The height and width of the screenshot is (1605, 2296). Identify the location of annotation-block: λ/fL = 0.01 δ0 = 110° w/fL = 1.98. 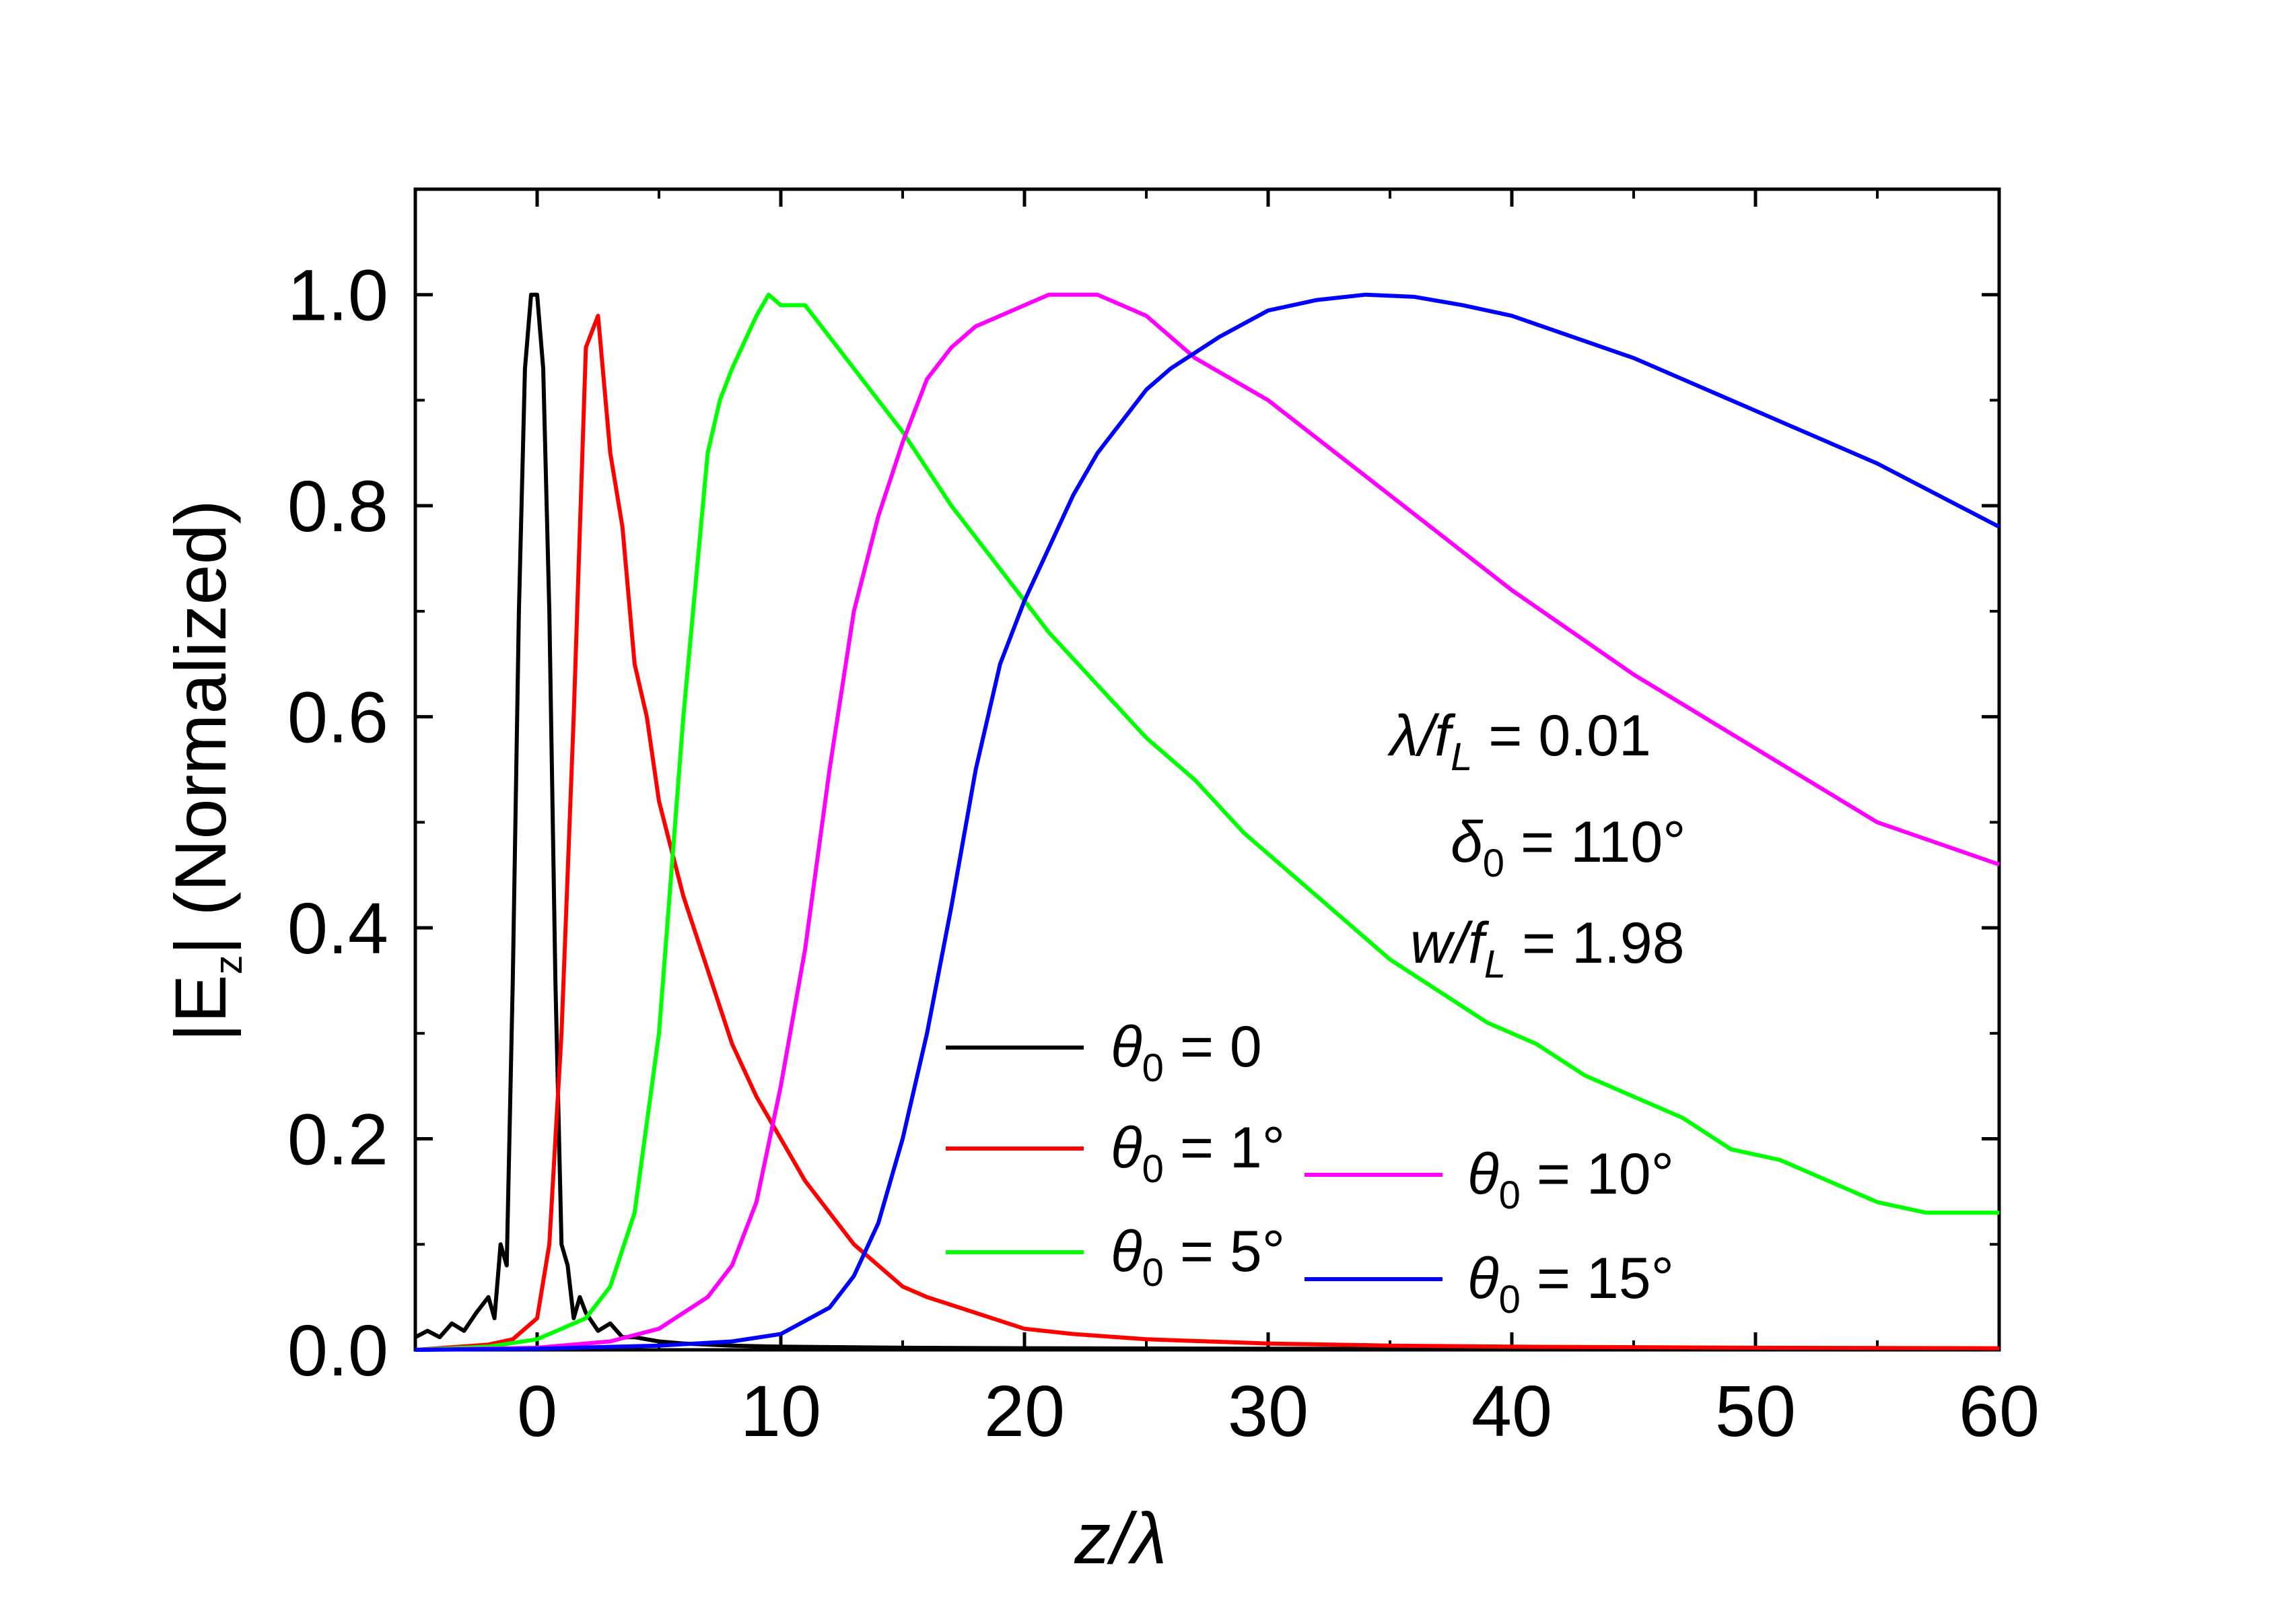
(1536, 845).